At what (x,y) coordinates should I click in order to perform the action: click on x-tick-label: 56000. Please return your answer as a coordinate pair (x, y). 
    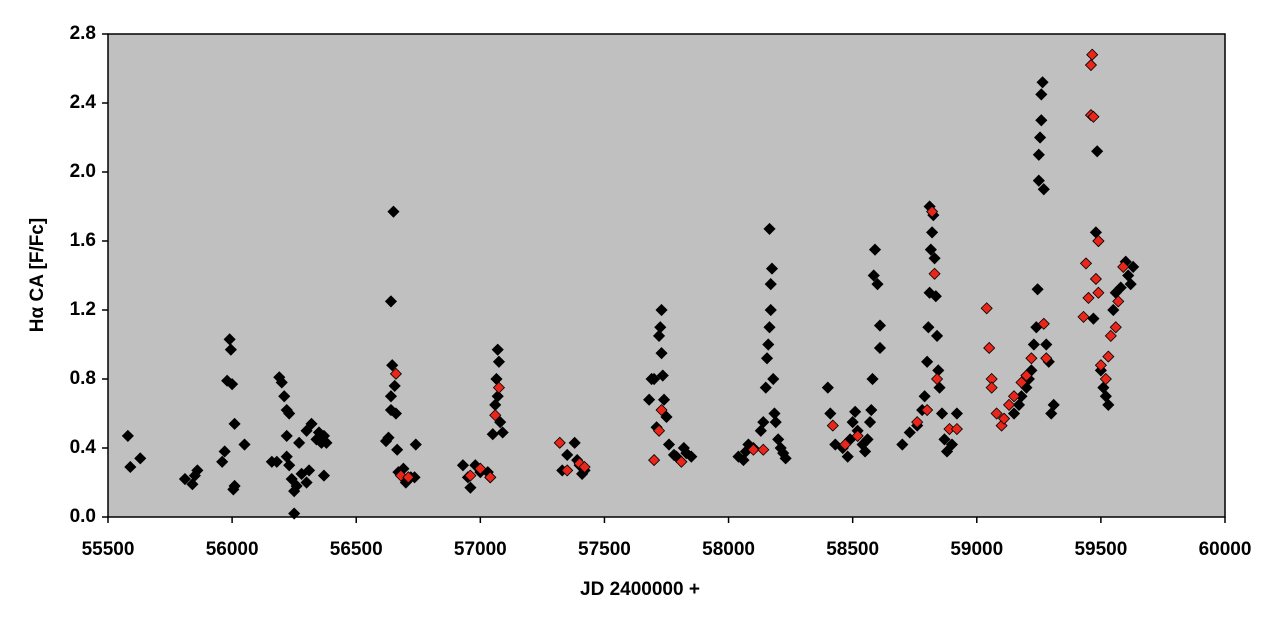
    Looking at the image, I should click on (232, 549).